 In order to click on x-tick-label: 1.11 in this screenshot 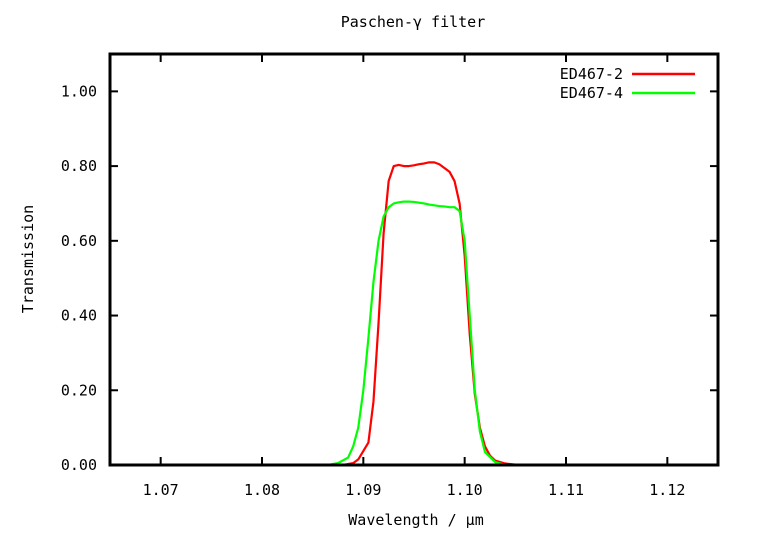, I will do `click(566, 490)`.